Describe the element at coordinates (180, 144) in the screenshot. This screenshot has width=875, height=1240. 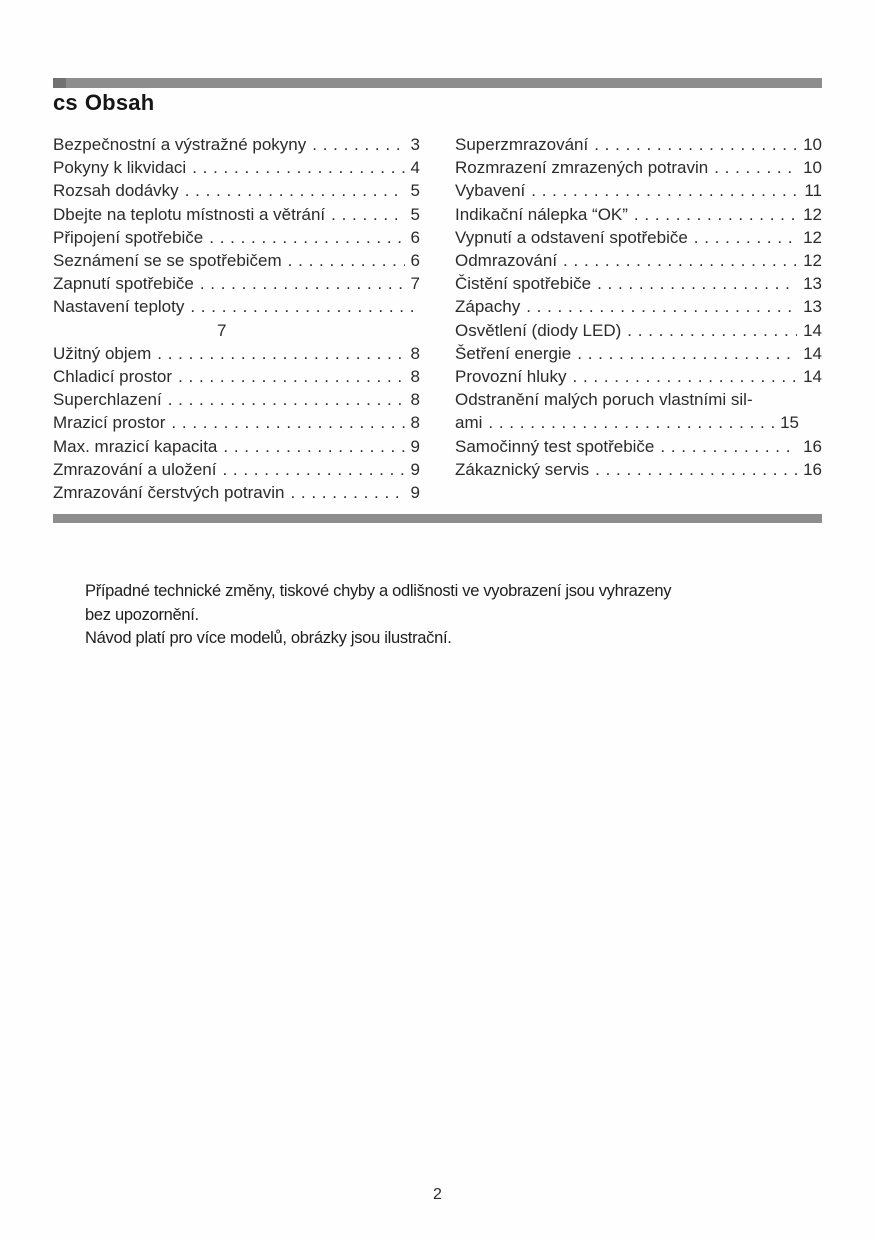
I see `toc-entry-label: Bezpečnostní a výstražné pokyny` at that location.